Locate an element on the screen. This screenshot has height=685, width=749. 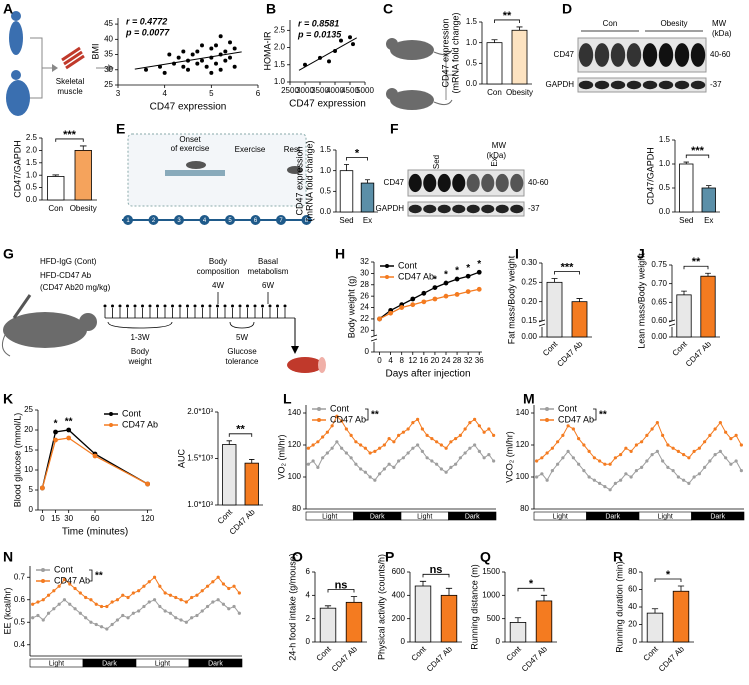
legend-marker is located at coordinates (319, 420).